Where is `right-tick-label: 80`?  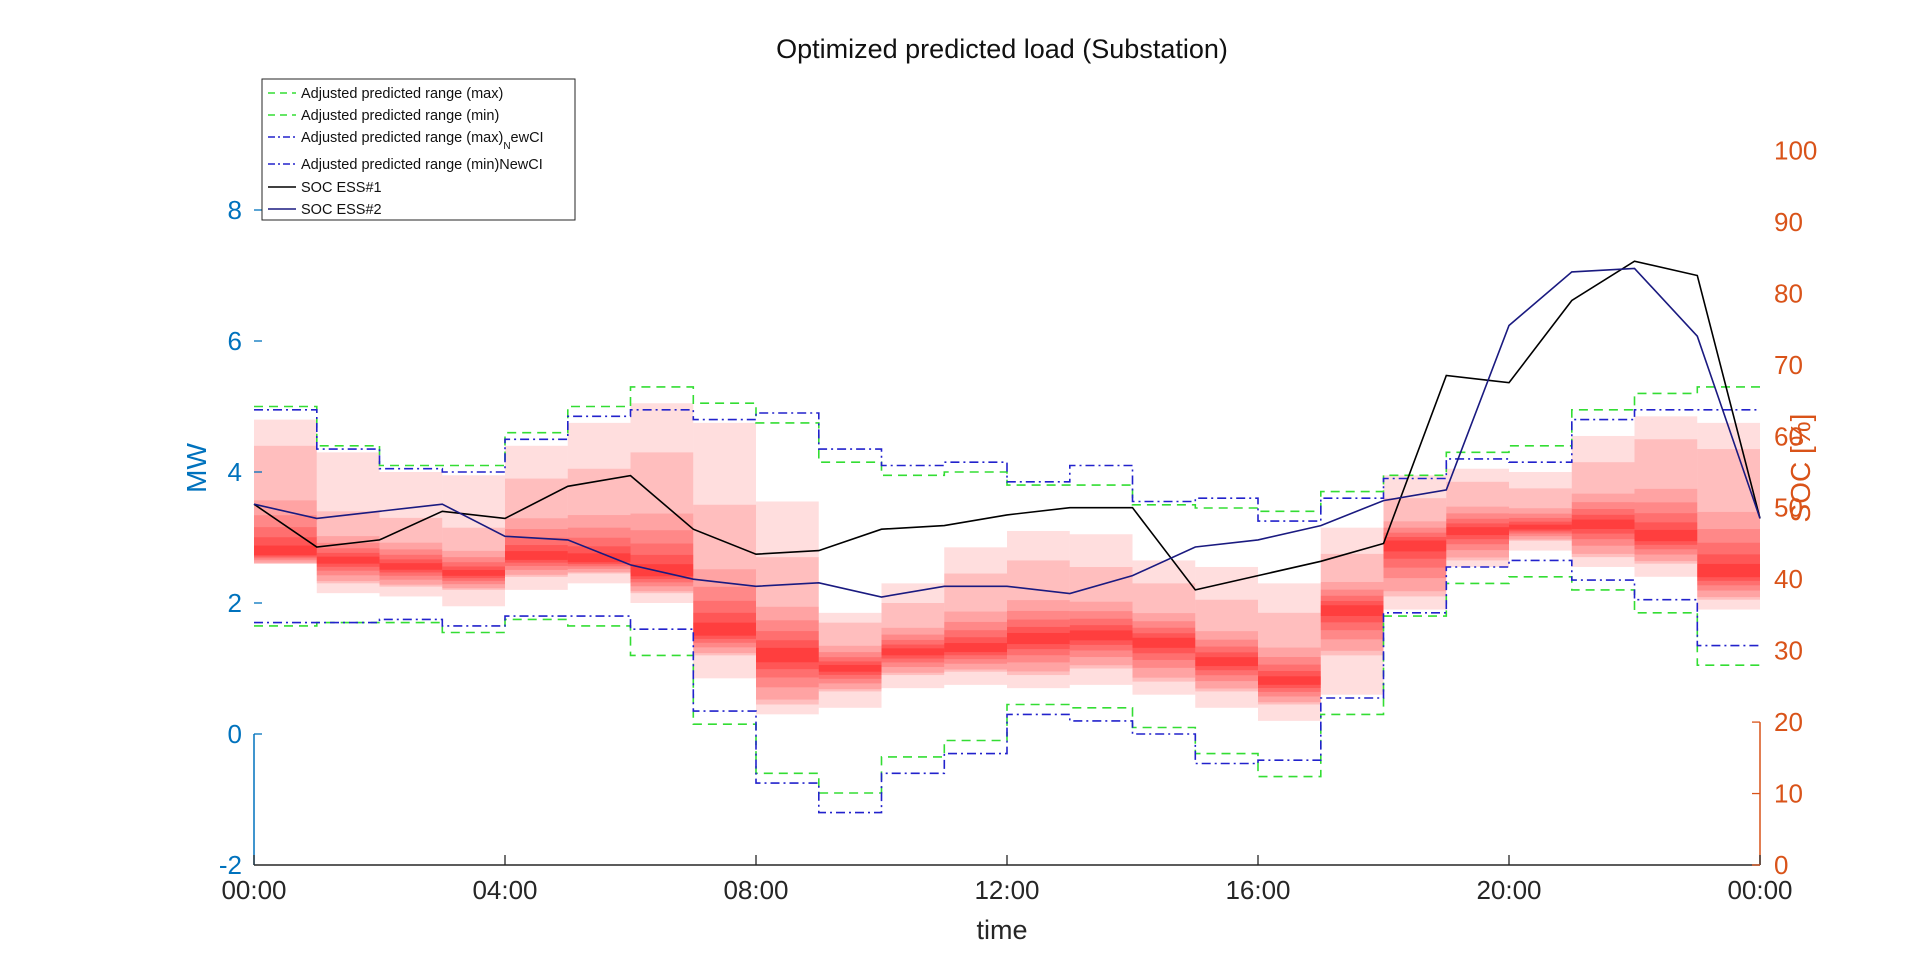
right-tick-label: 80 is located at coordinates (1788, 293).